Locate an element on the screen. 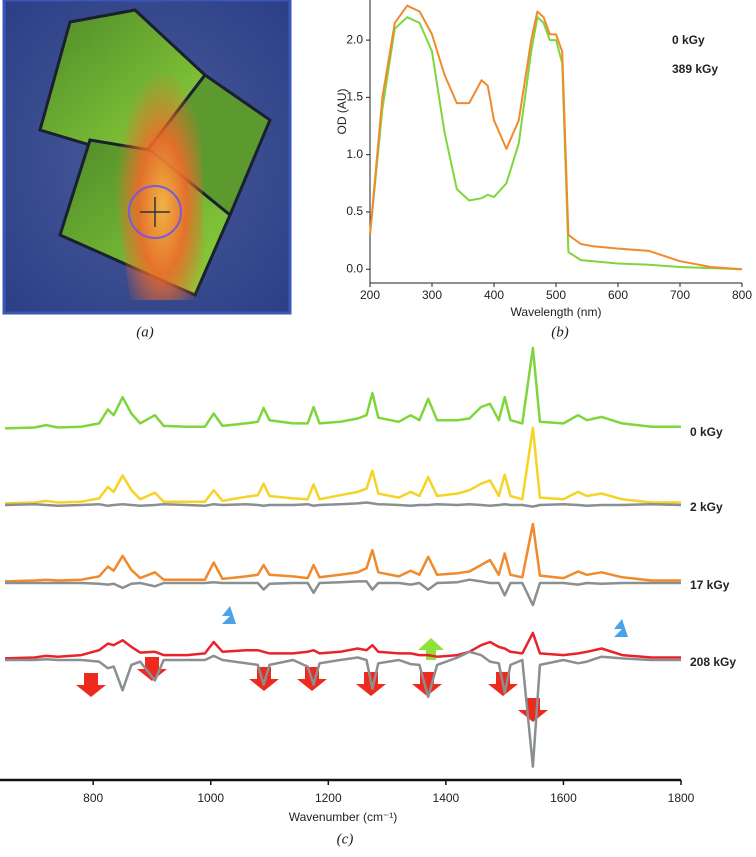 Image resolution: width=756 pixels, height=857 pixels. y-tick-label: 2.0 is located at coordinates (354, 39).